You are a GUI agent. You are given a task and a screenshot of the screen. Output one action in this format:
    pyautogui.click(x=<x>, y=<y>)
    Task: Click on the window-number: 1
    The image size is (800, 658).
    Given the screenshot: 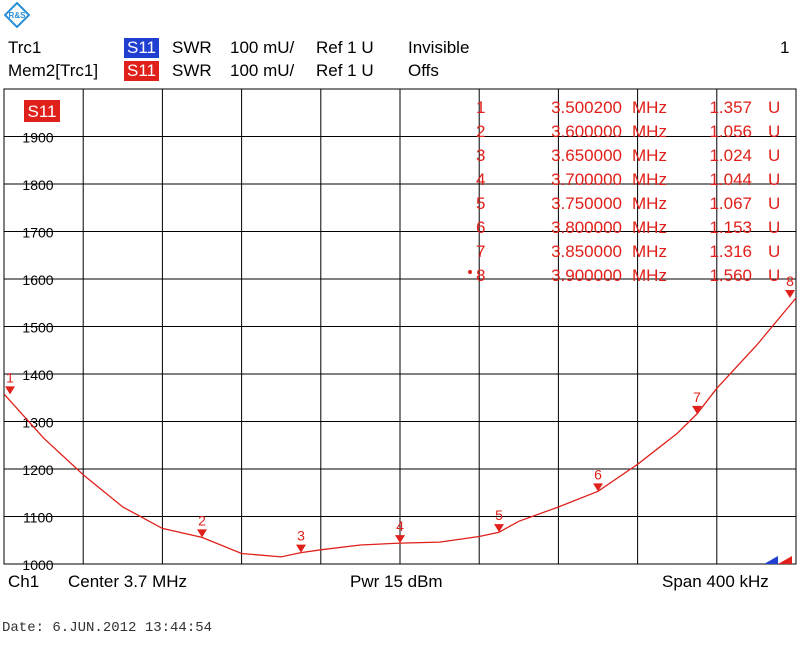 What is the action you would take?
    pyautogui.click(x=785, y=47)
    